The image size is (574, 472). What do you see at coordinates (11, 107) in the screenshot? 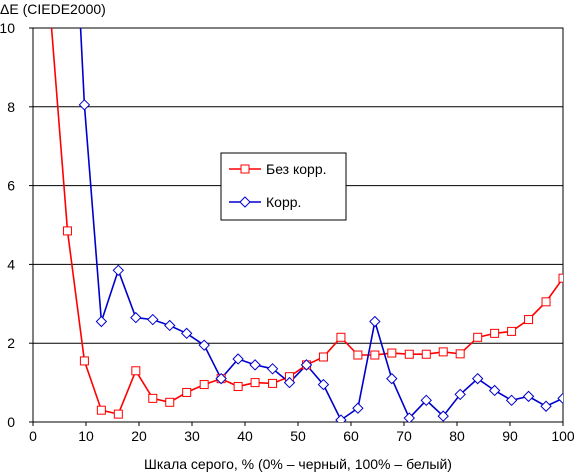
I see `y-tick-label-8: 8` at bounding box center [11, 107].